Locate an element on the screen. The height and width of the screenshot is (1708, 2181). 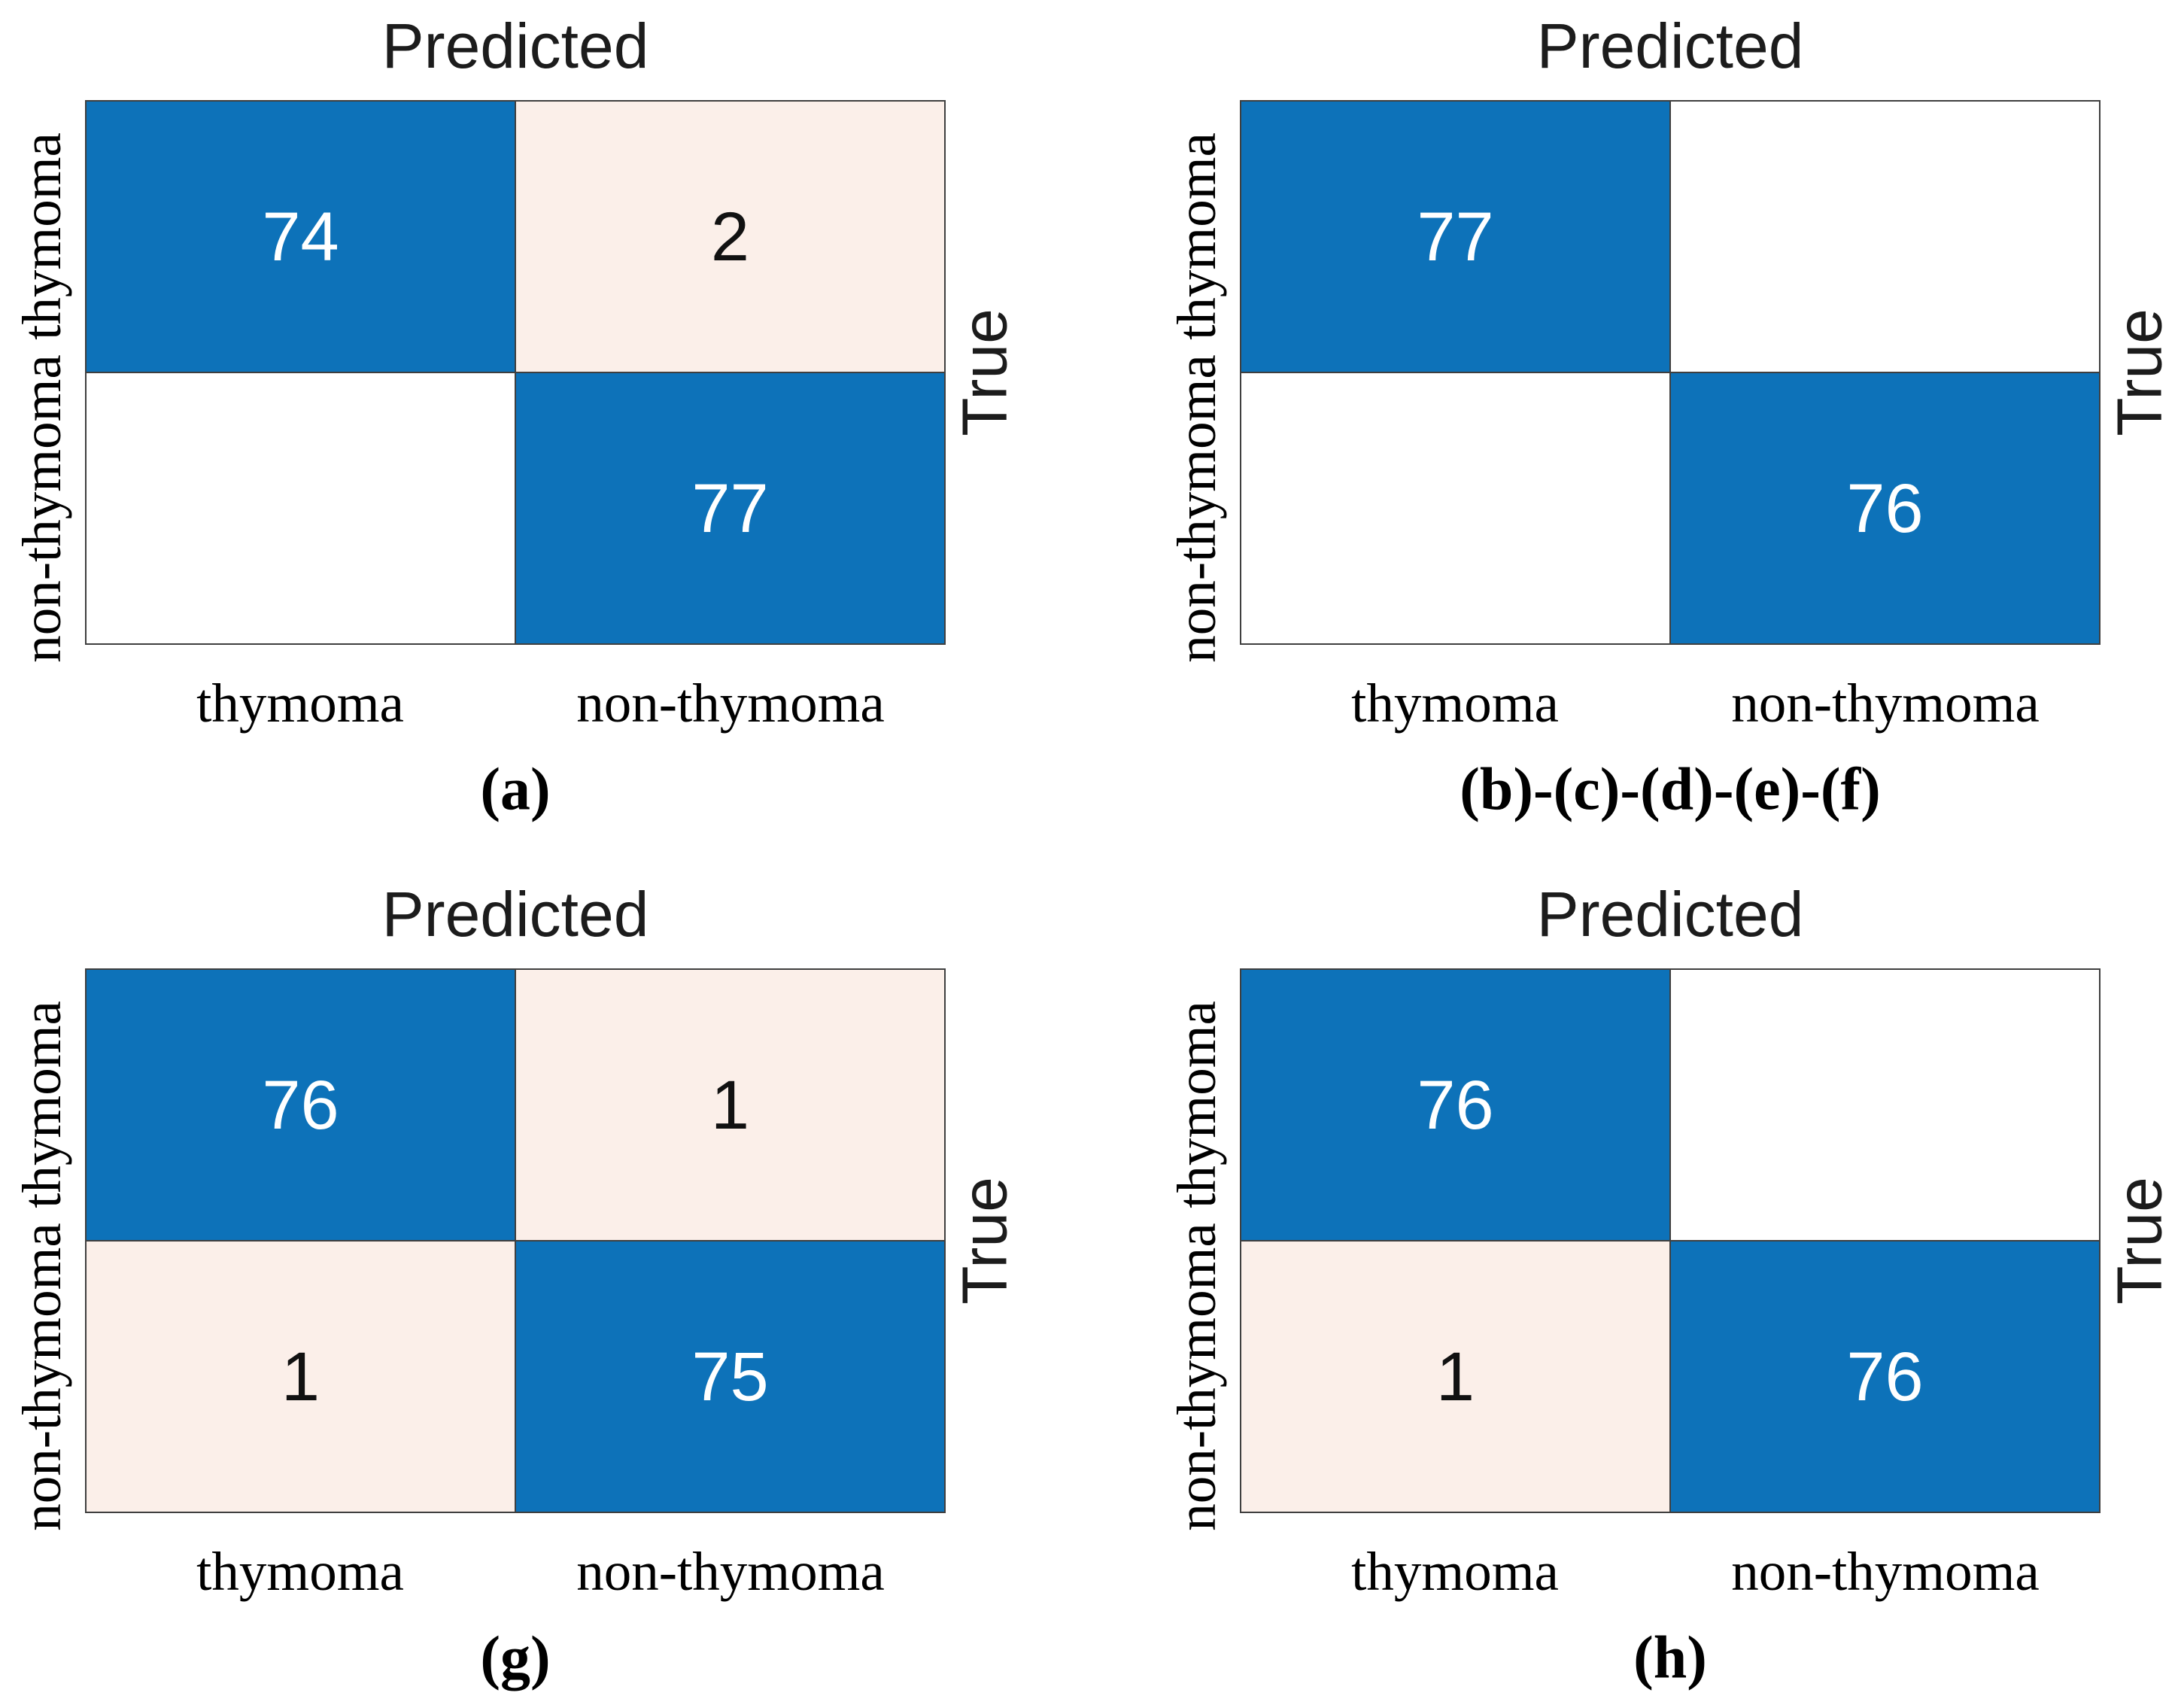
confusion-matrix-a: 74 2 77 is located at coordinates (516, 372).